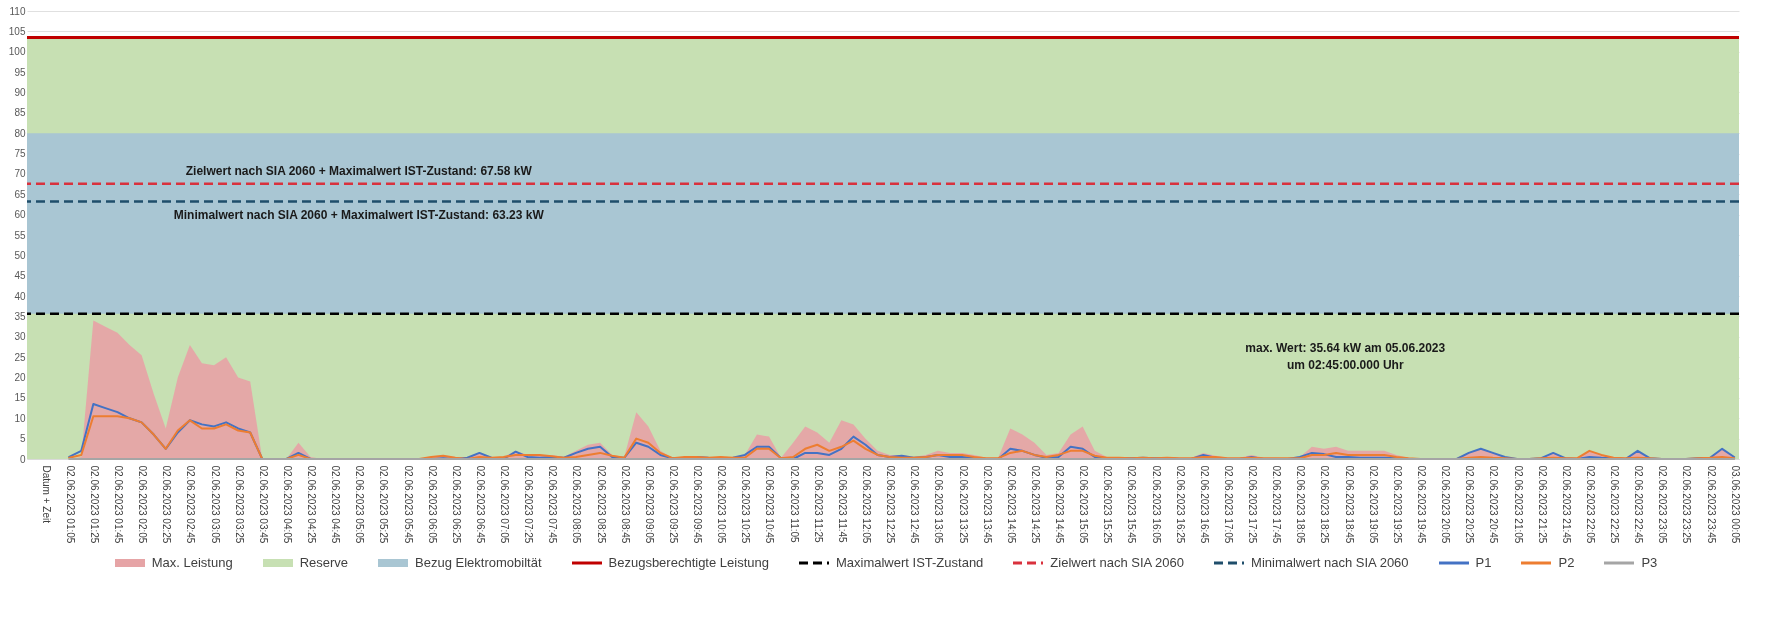 The width and height of the screenshot is (1770, 618). What do you see at coordinates (20, 215) in the screenshot?
I see `y-tick-label: 60` at bounding box center [20, 215].